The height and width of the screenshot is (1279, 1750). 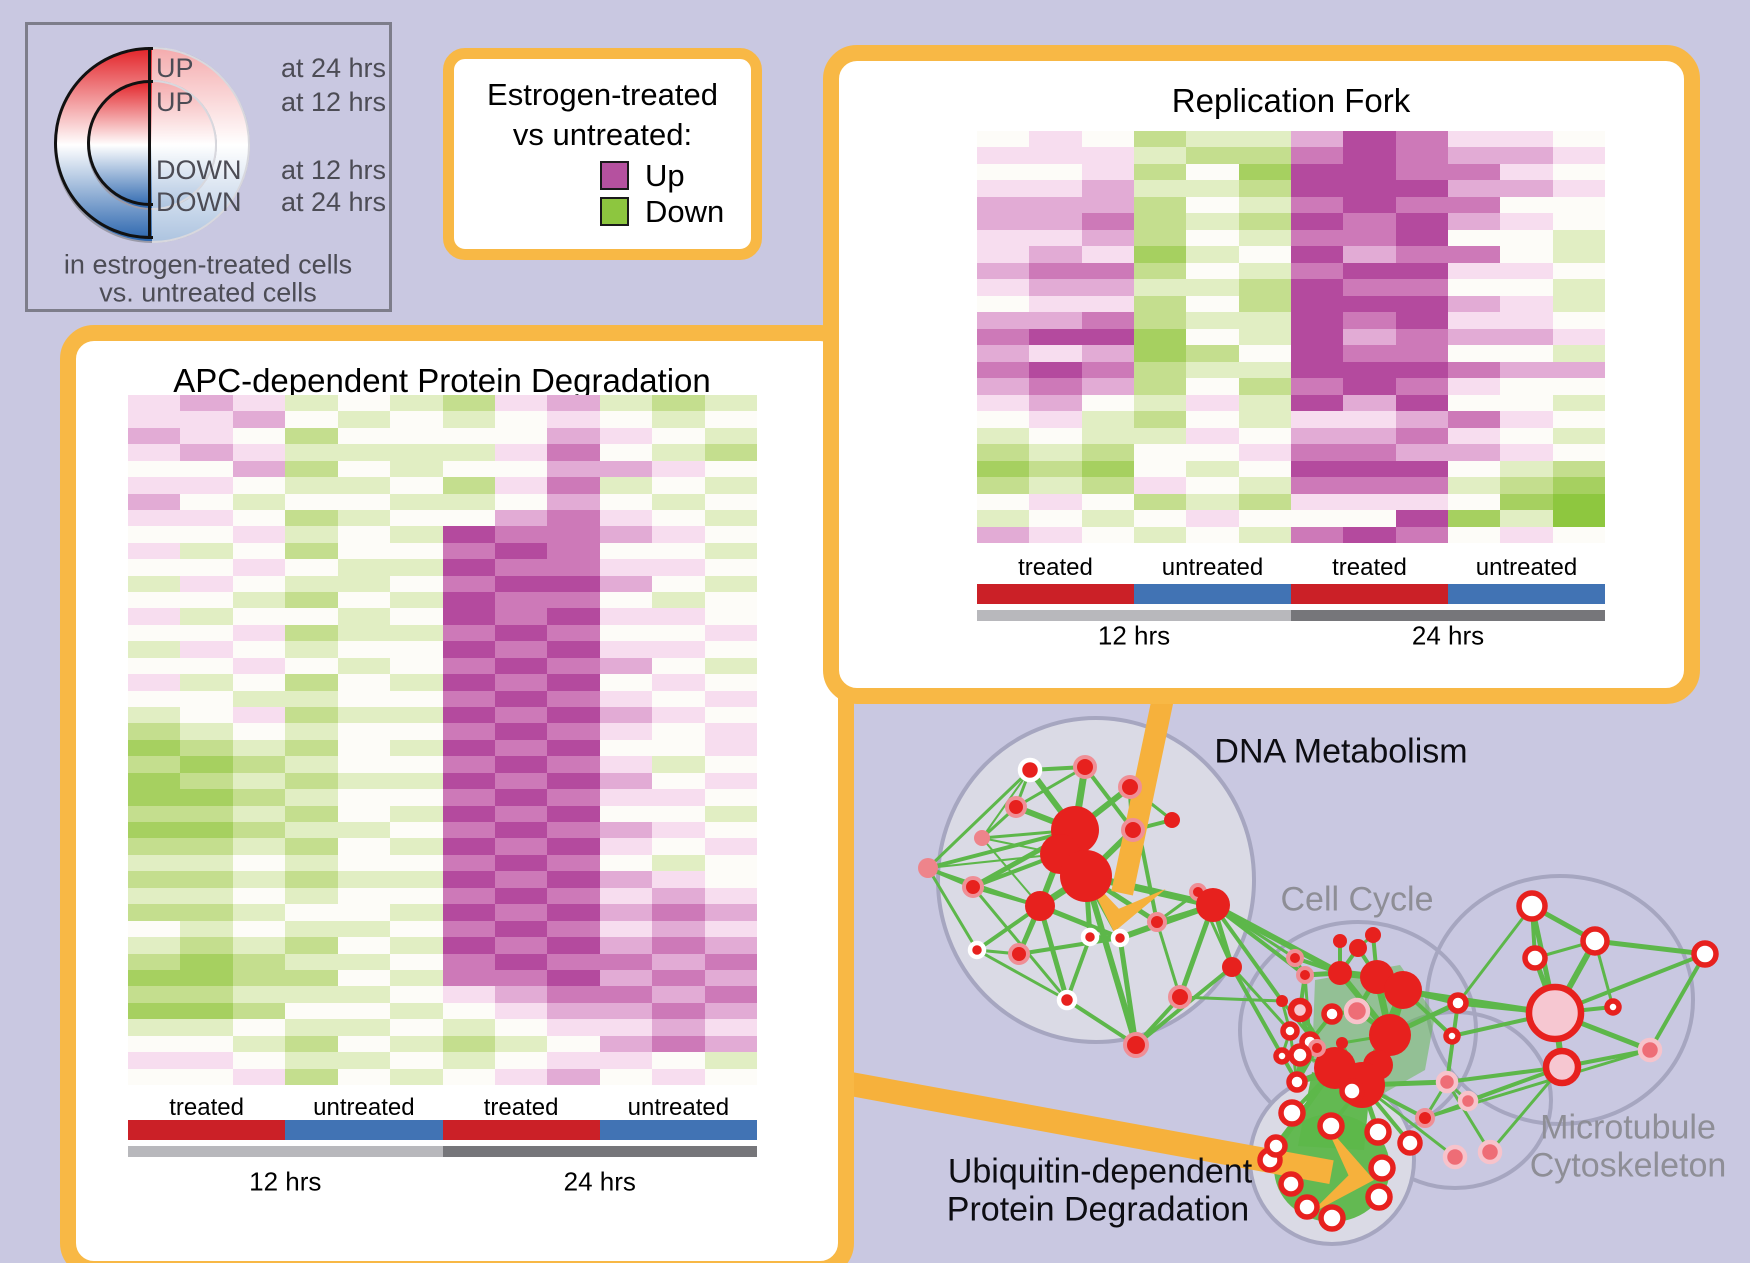 I want to click on network-node-m7, so click(x=1705, y=954).